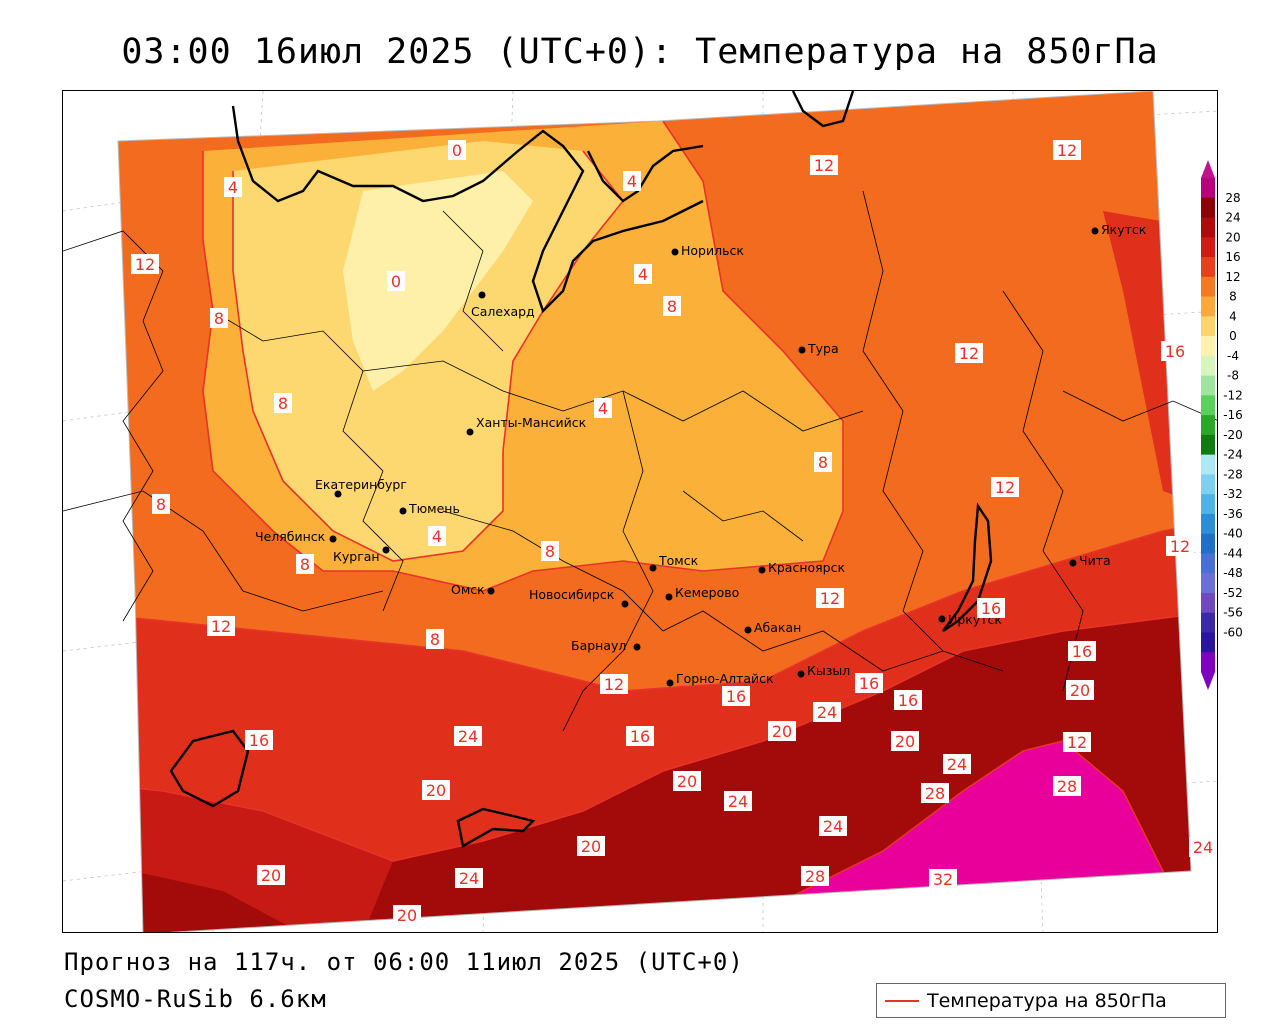 The width and height of the screenshot is (1280, 1024). Describe the element at coordinates (290, 536) in the screenshot. I see `city-label: Челябинск` at that location.